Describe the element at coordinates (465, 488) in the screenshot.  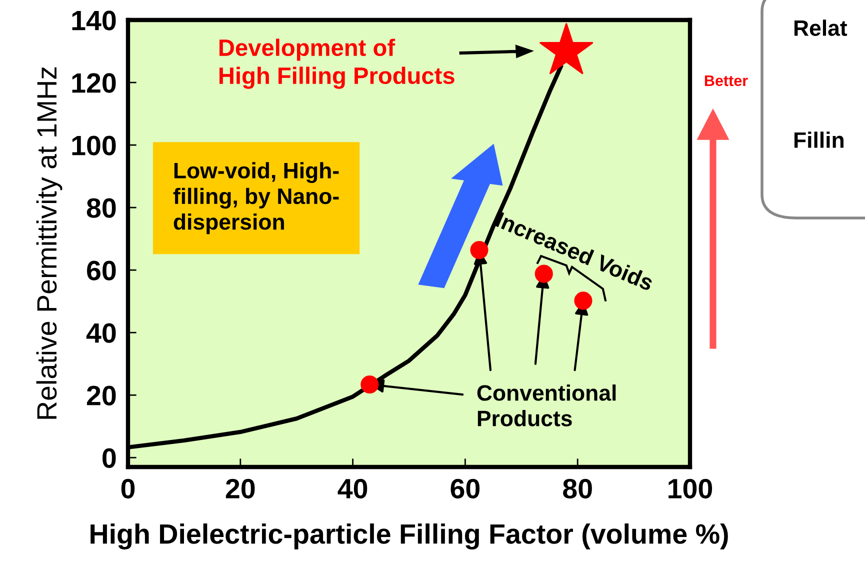
I see `x-tick-label: 60` at that location.